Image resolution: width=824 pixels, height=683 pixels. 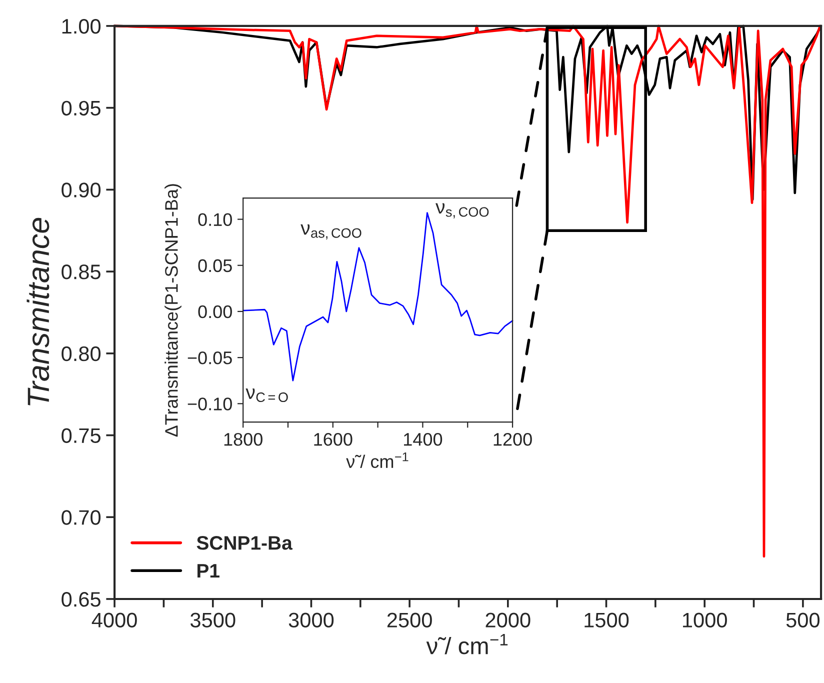 I want to click on y-axis-title: ΔTransmittance(P1-SCNP1-Ba), so click(x=173, y=310).